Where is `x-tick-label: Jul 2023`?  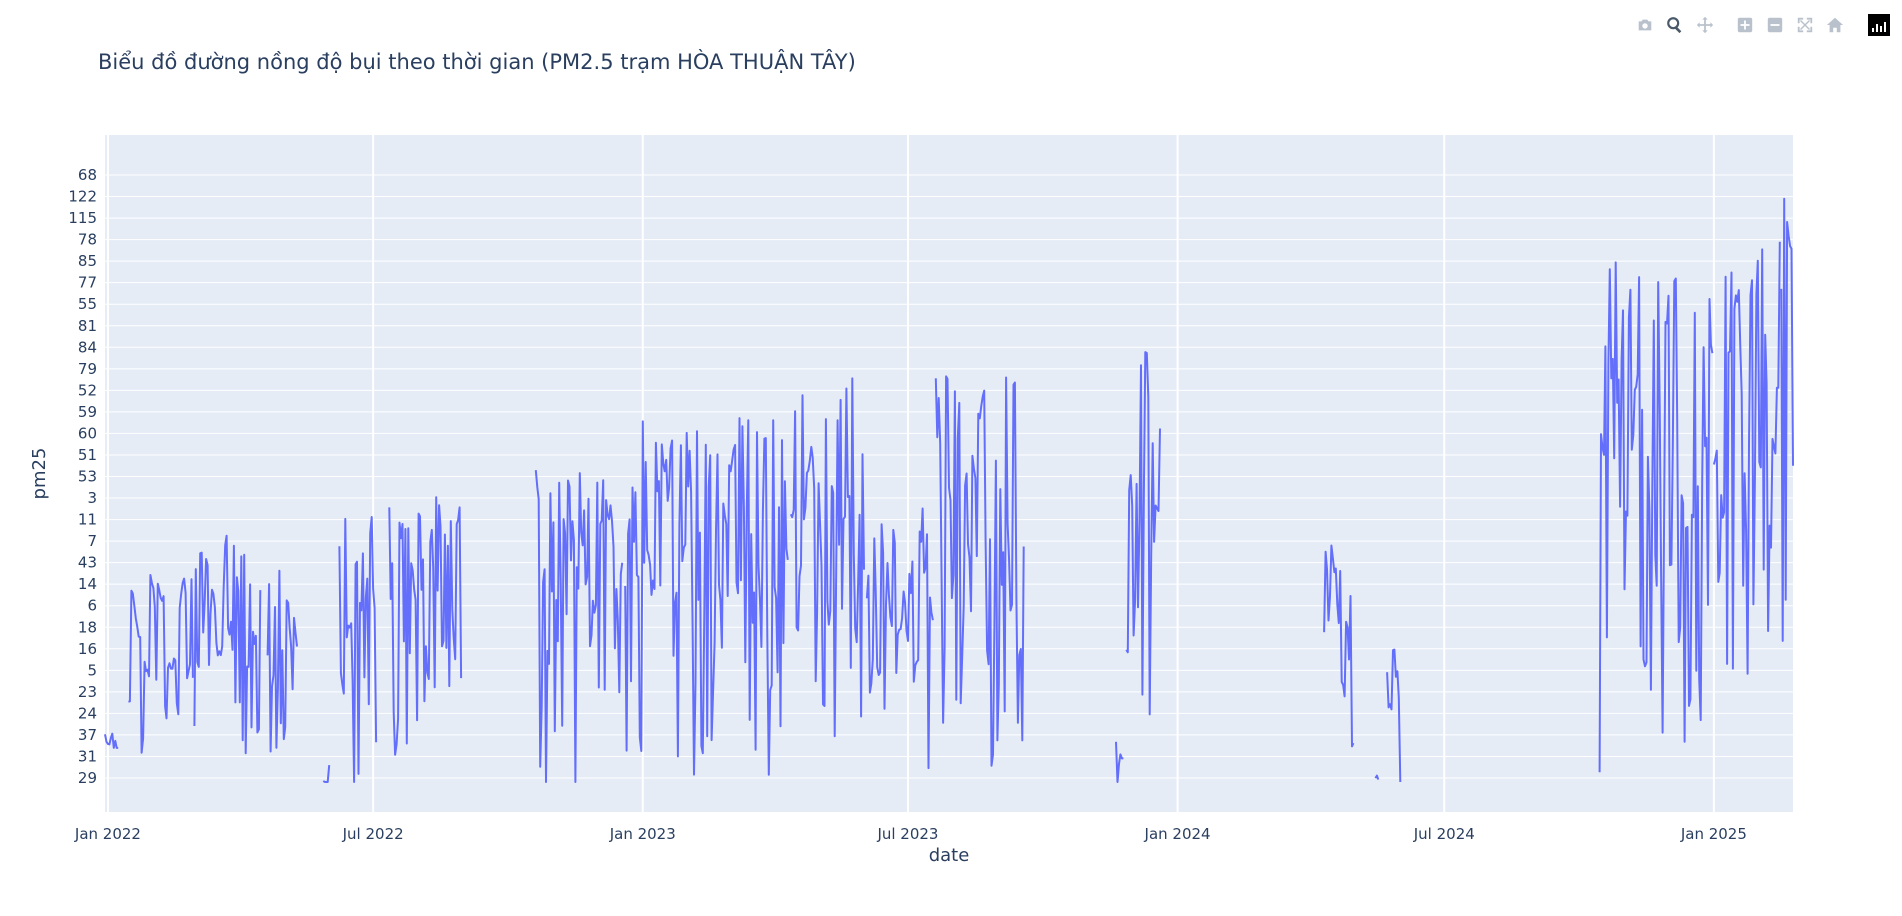
x-tick-label: Jul 2023 is located at coordinates (907, 834).